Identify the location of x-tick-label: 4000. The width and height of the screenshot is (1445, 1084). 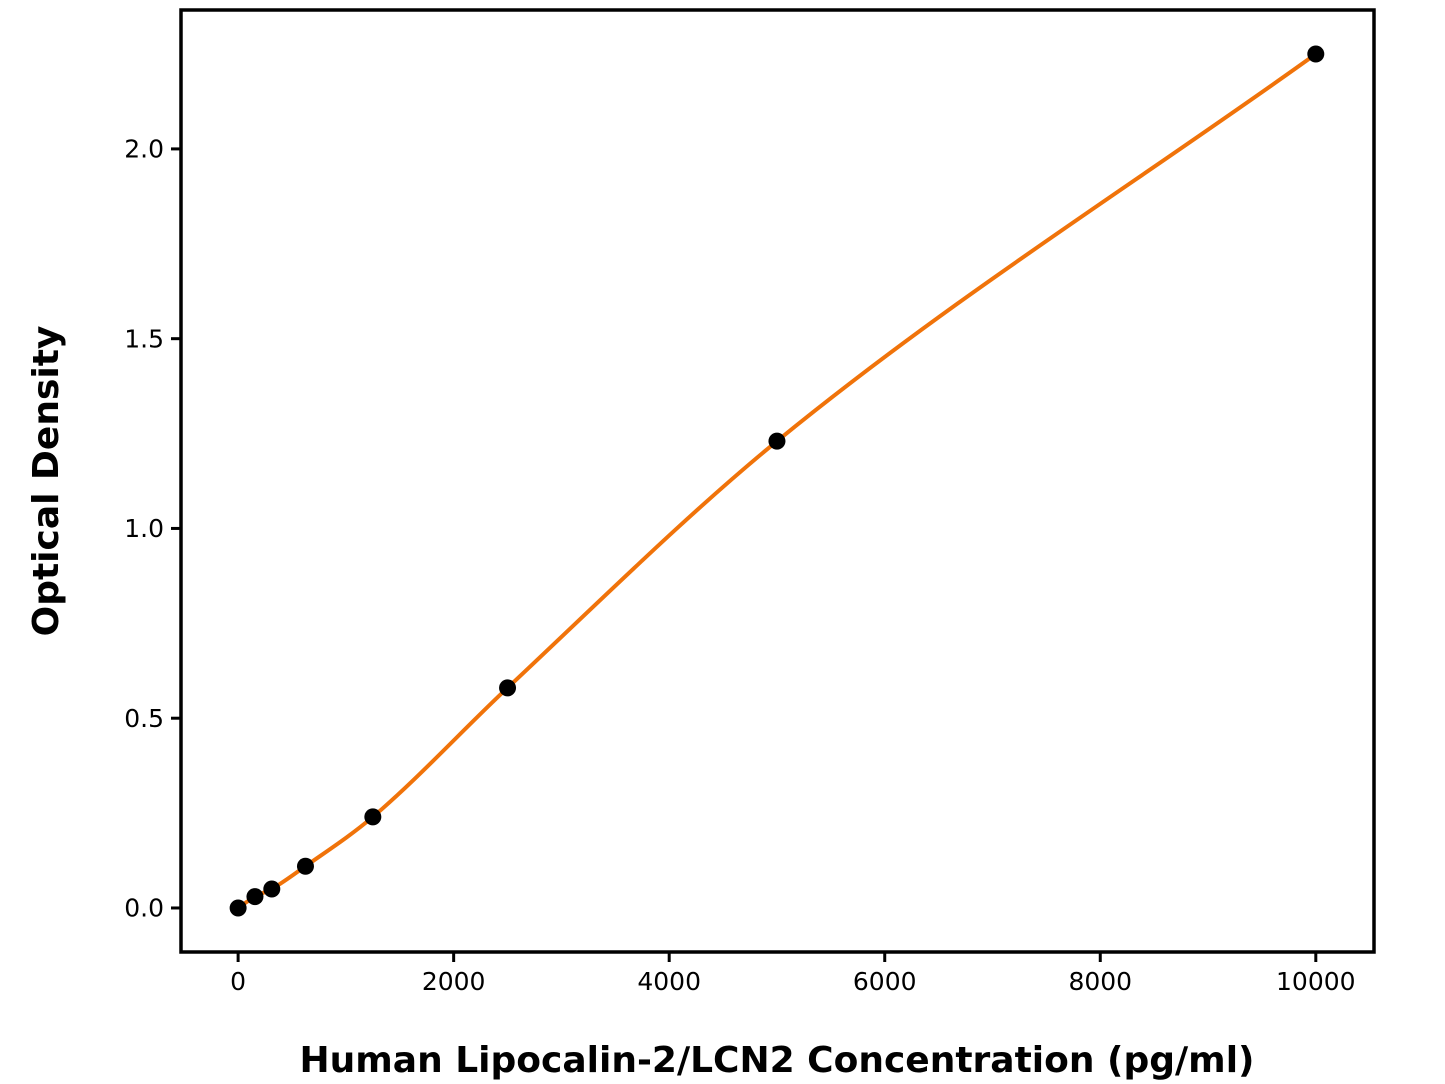
(669, 981).